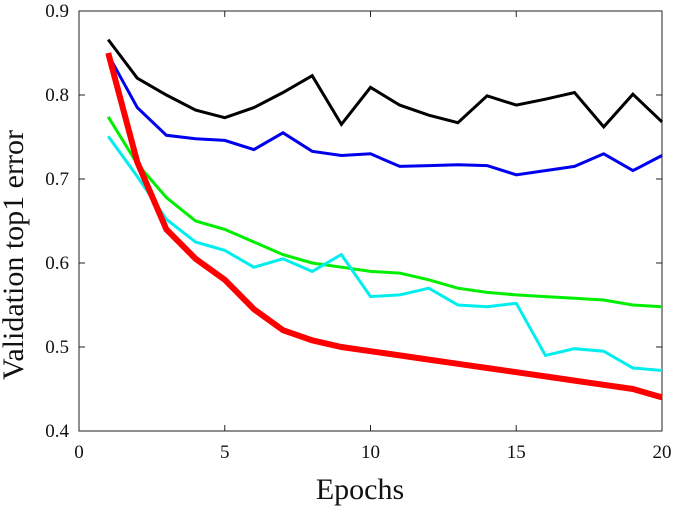 The width and height of the screenshot is (676, 507). What do you see at coordinates (57, 347) in the screenshot?
I see `y-tick-label: 0.5` at bounding box center [57, 347].